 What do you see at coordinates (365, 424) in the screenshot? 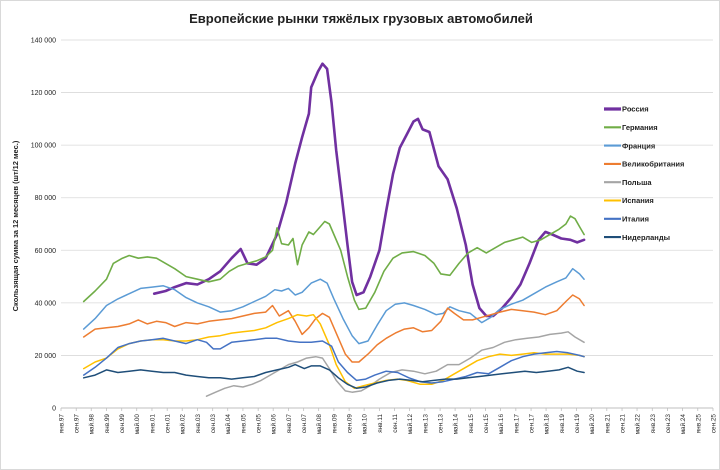
I see `x-tick-label: май.10` at bounding box center [365, 424].